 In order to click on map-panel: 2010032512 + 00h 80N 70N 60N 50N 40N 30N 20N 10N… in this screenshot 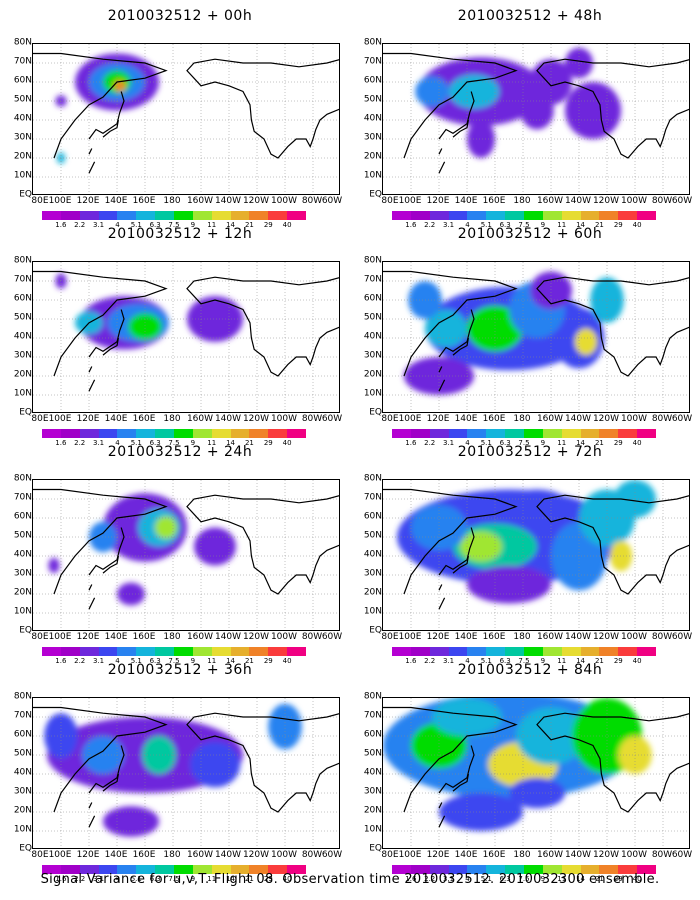, I will do `click(180, 117)`.